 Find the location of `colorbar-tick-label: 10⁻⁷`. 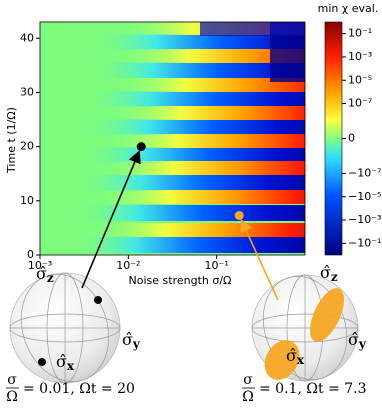

colorbar-tick-label: 10⁻⁷ is located at coordinates (360, 103).